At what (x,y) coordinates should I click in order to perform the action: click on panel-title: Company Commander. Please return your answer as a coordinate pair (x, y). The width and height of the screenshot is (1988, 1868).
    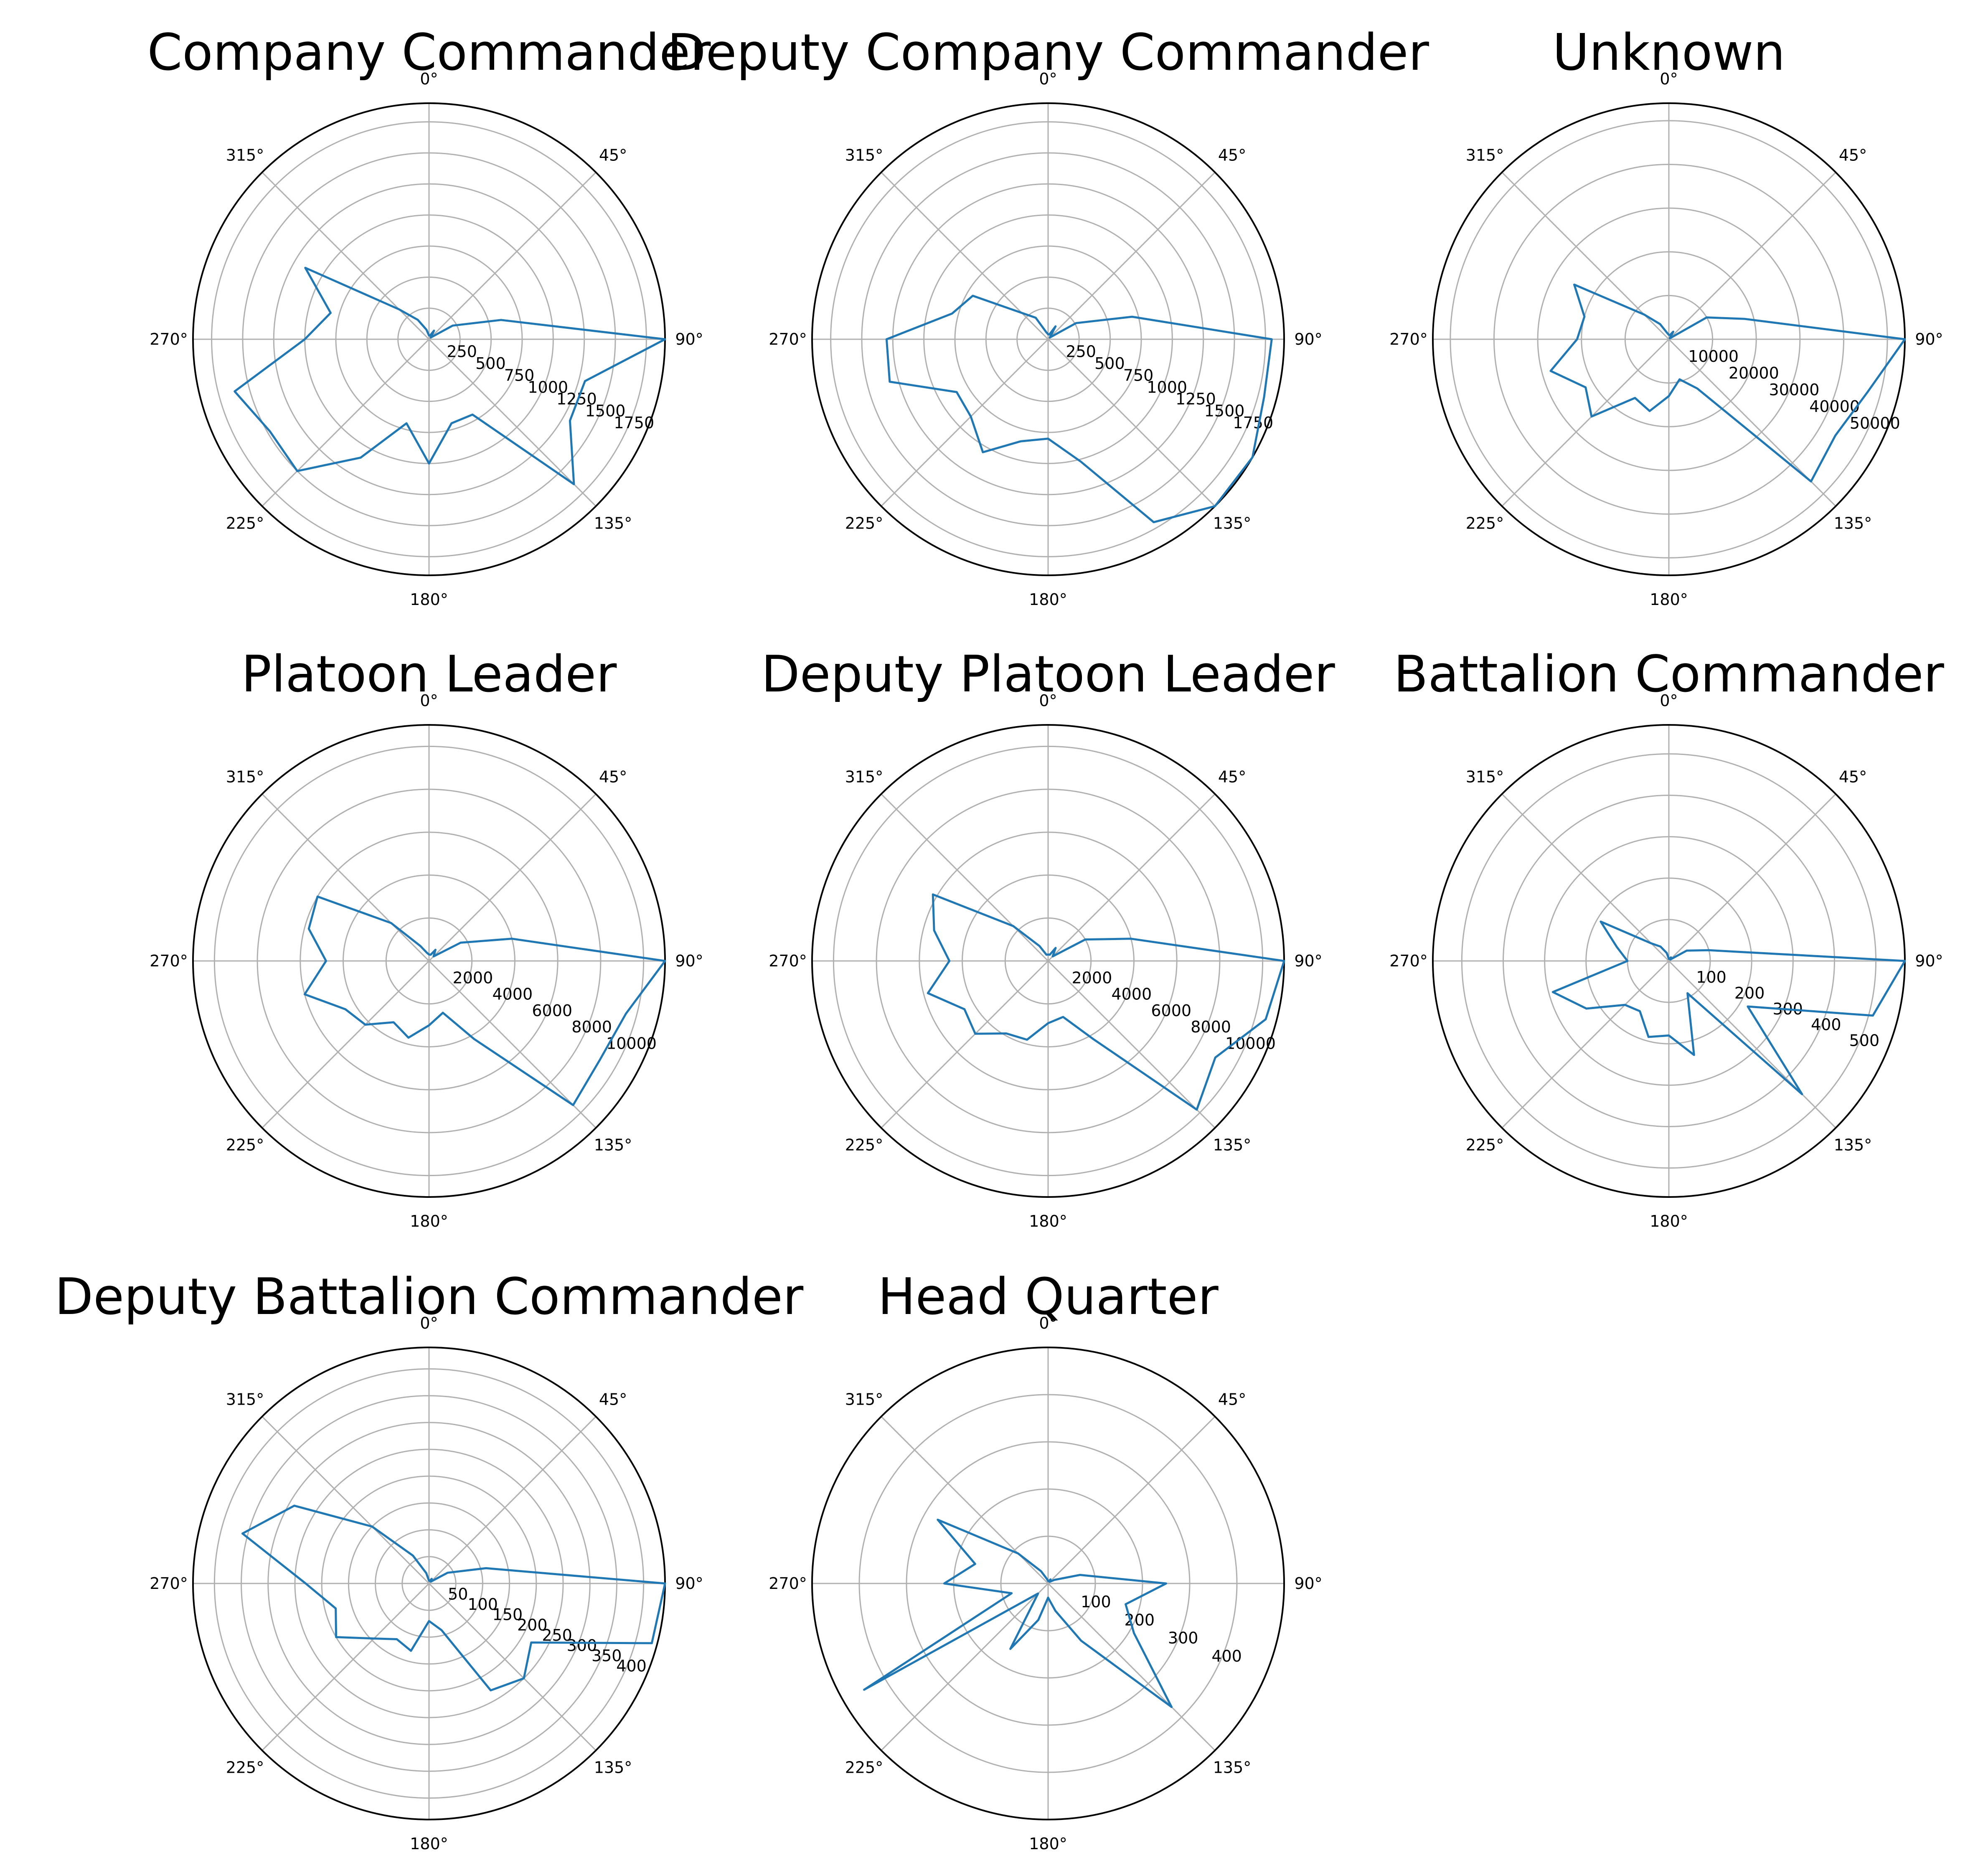
    Looking at the image, I should click on (429, 53).